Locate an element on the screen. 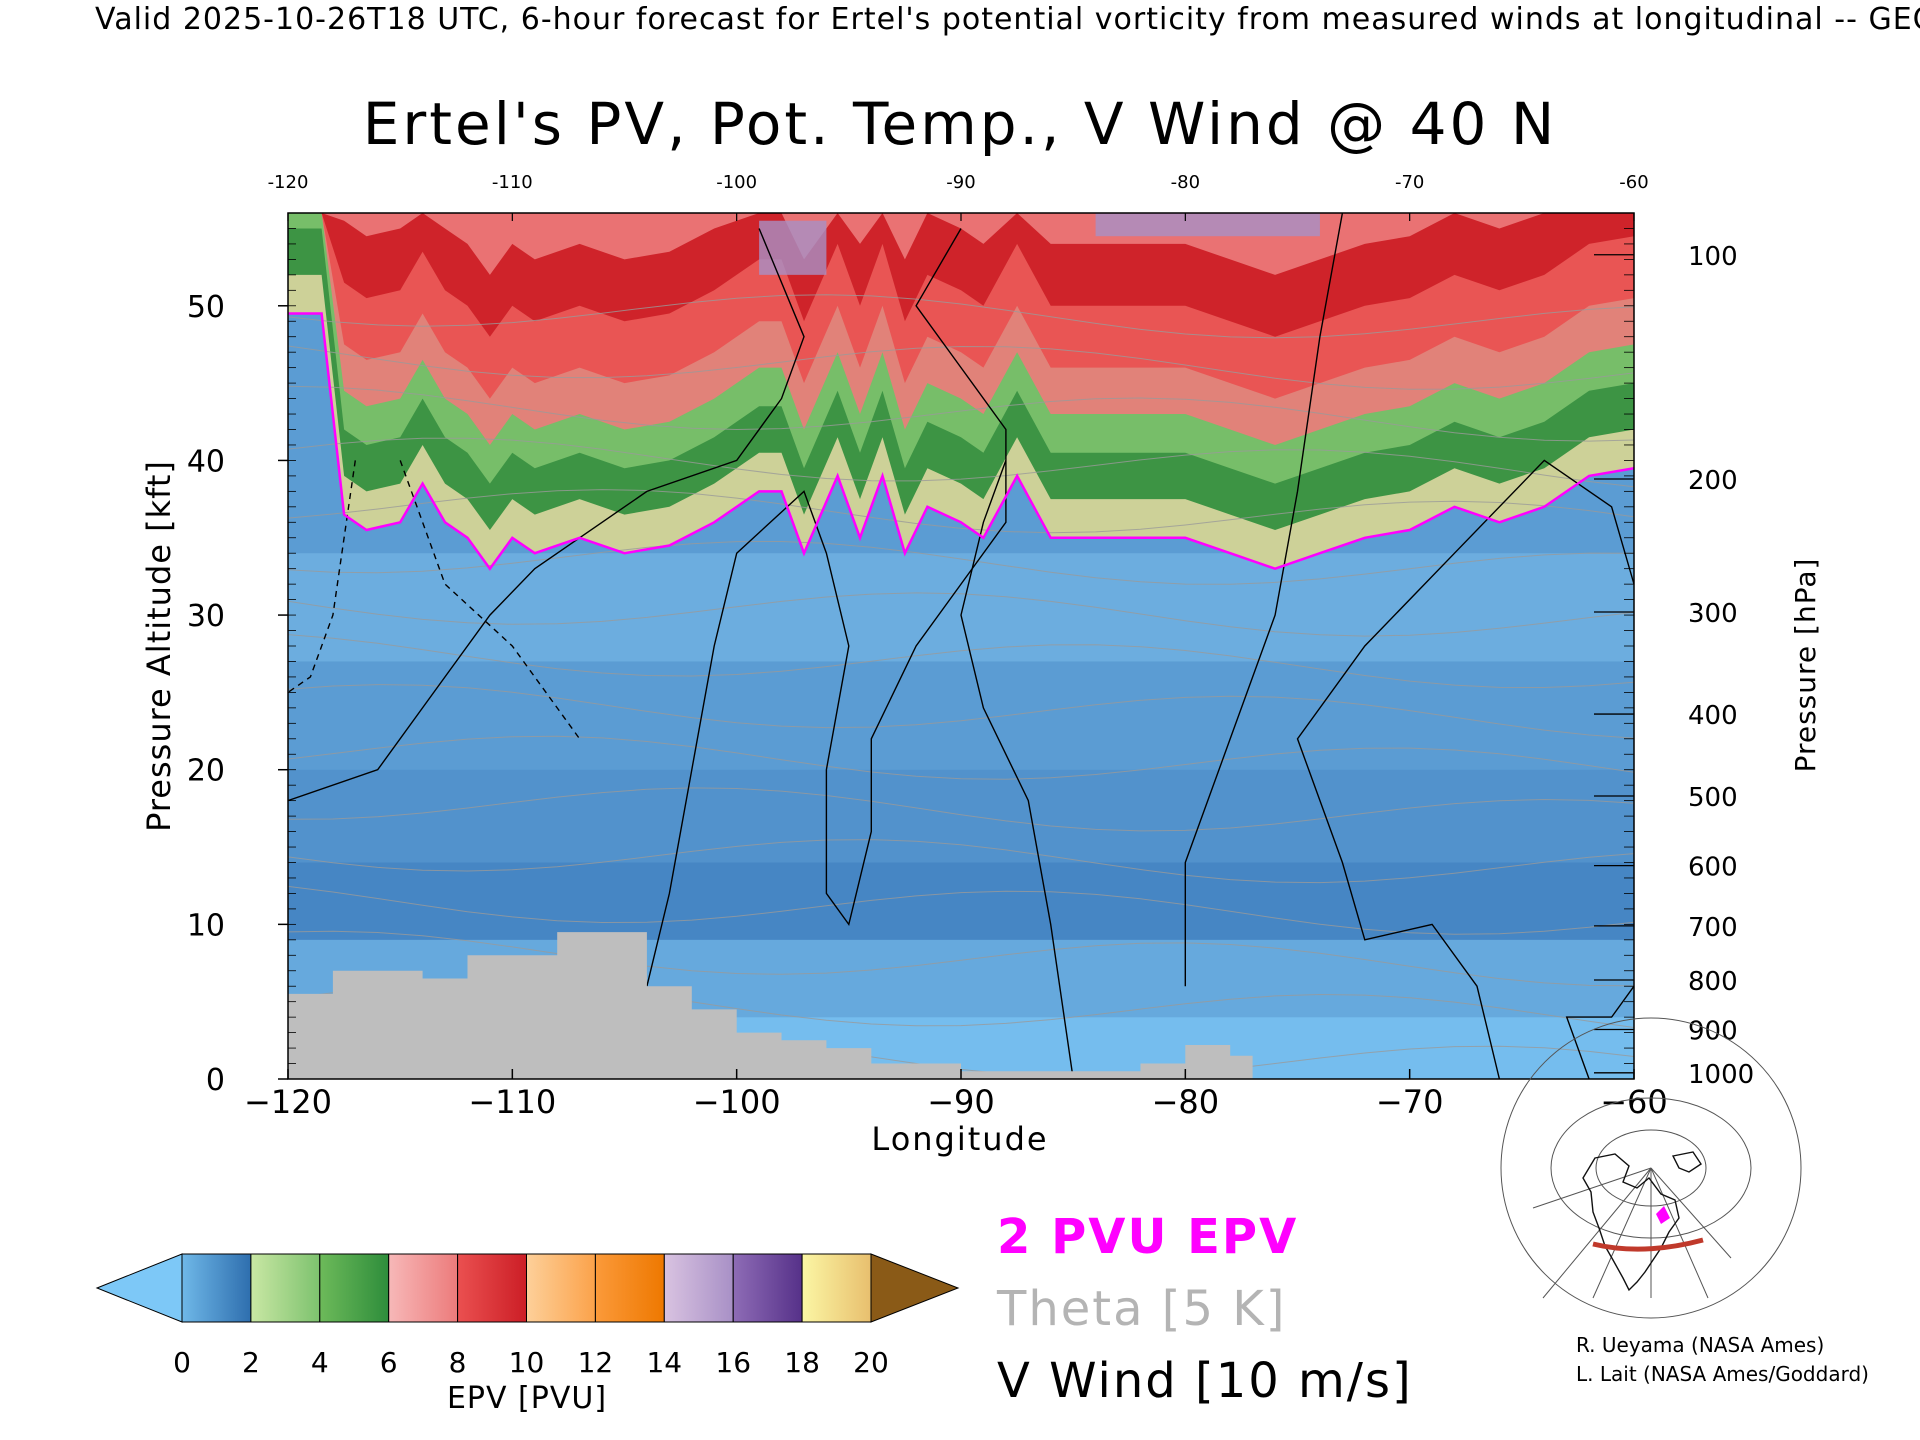 The height and width of the screenshot is (1440, 1920). x-top-tick-label: -90 is located at coordinates (960, 182).